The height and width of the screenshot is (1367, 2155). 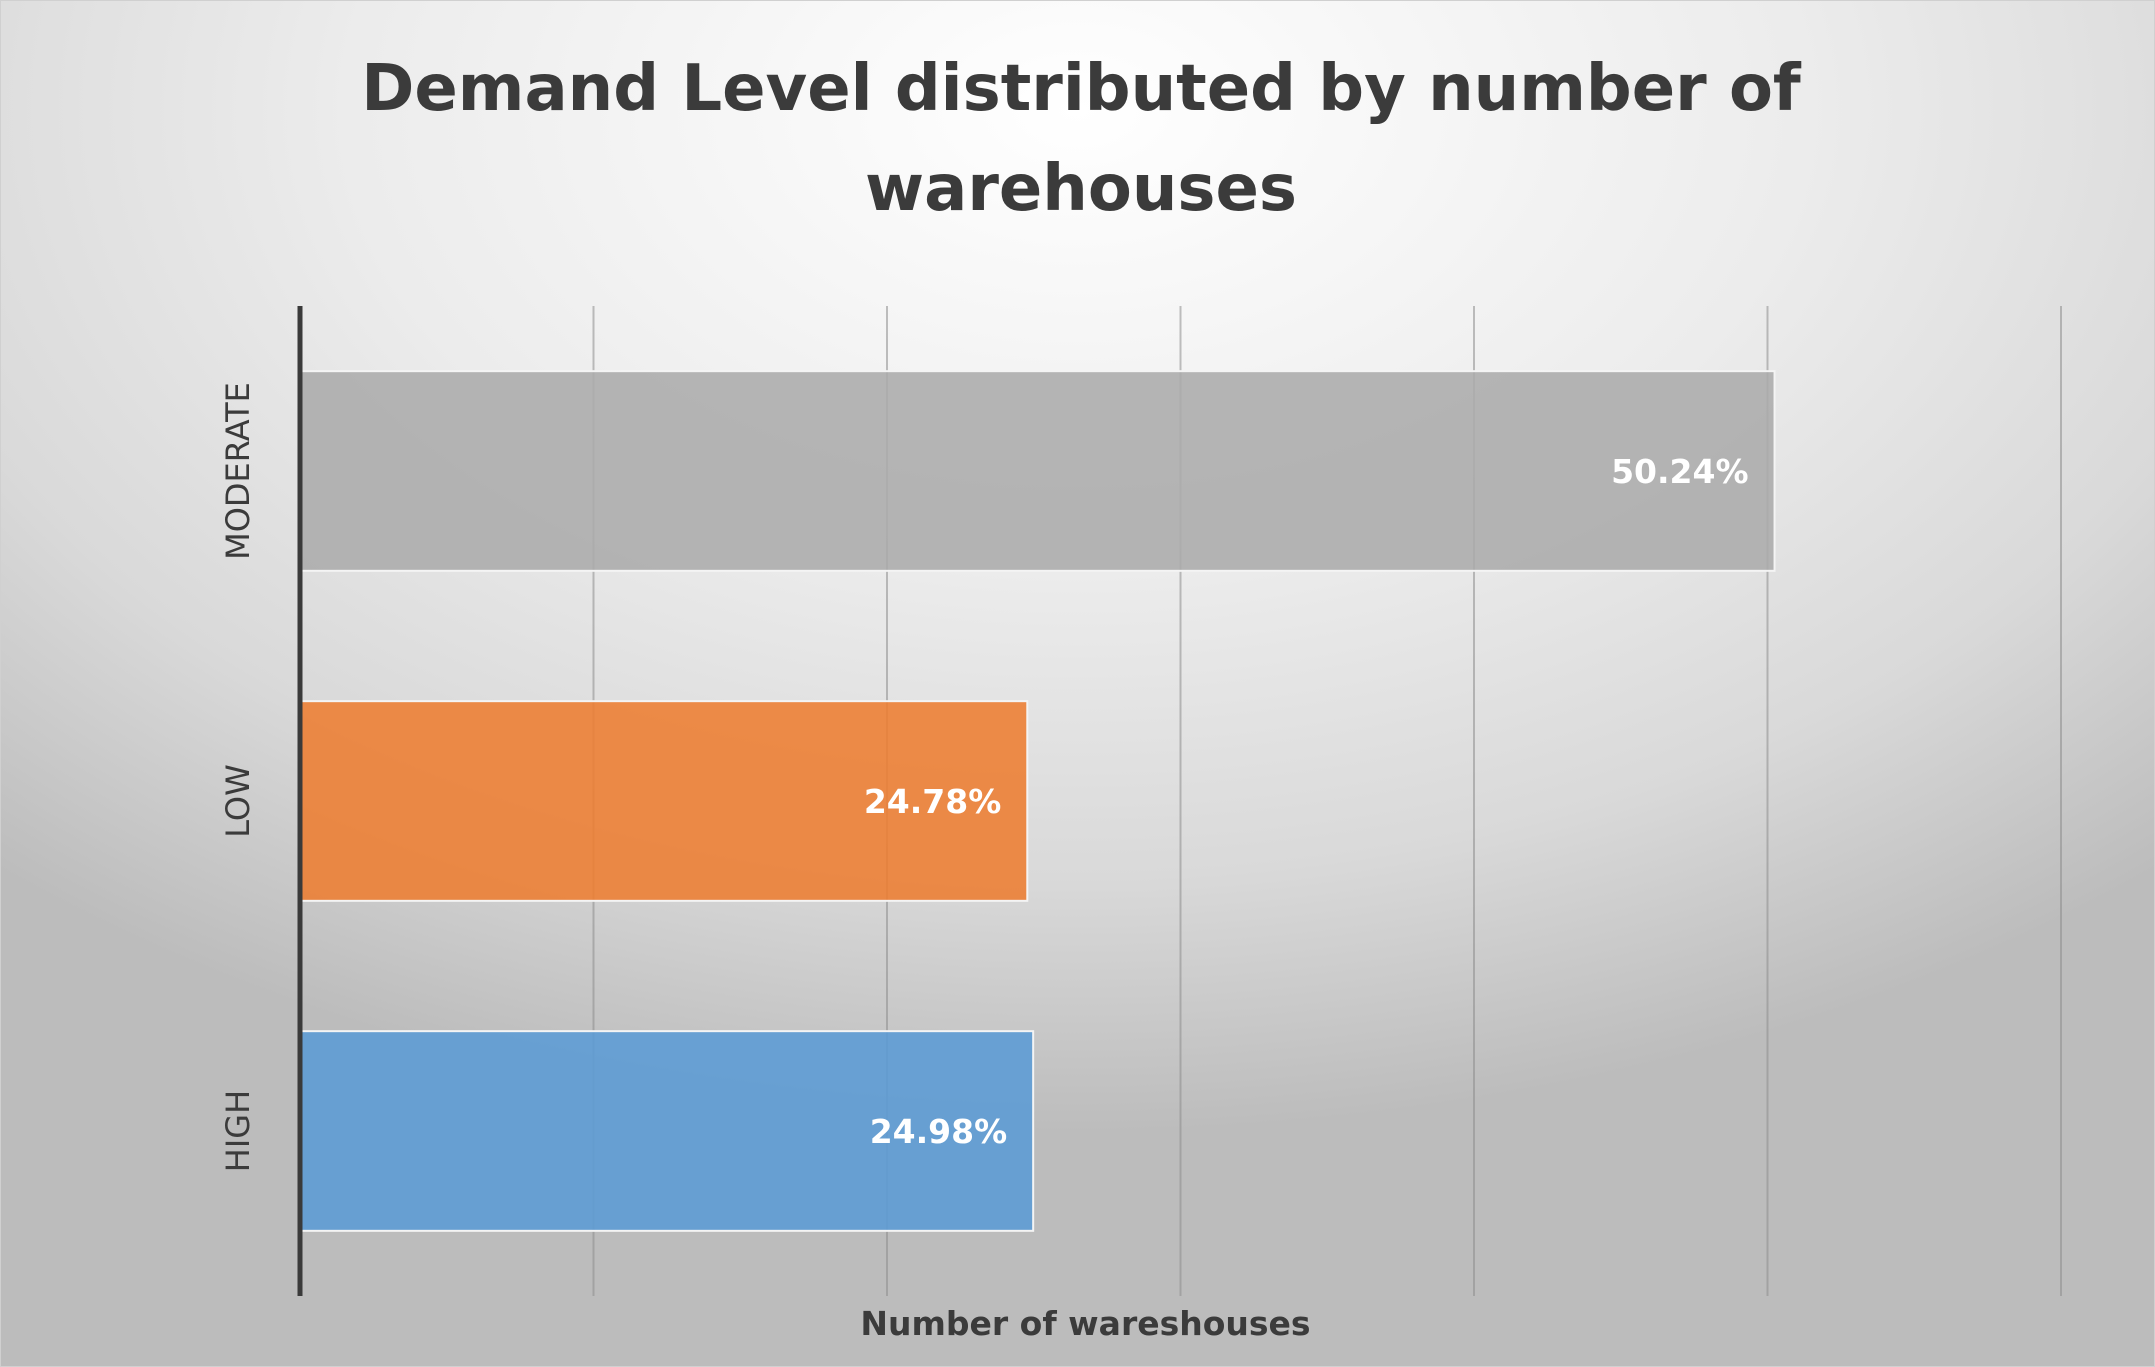 I want to click on bar-low, so click(x=664, y=801).